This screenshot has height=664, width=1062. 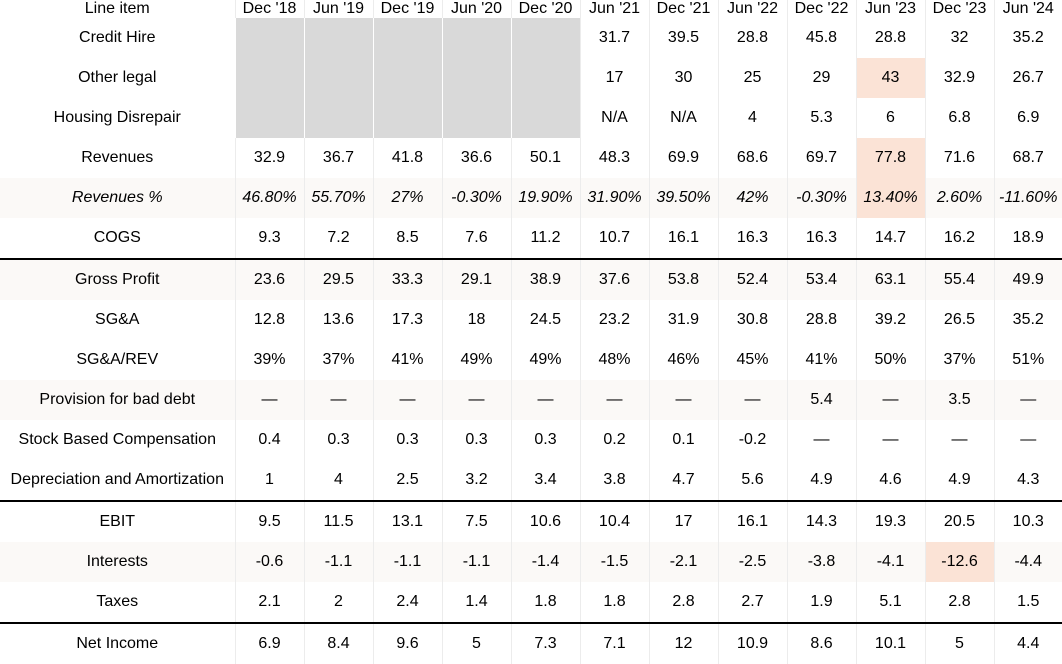 What do you see at coordinates (476, 480) in the screenshot?
I see `table-cell: 3.2` at bounding box center [476, 480].